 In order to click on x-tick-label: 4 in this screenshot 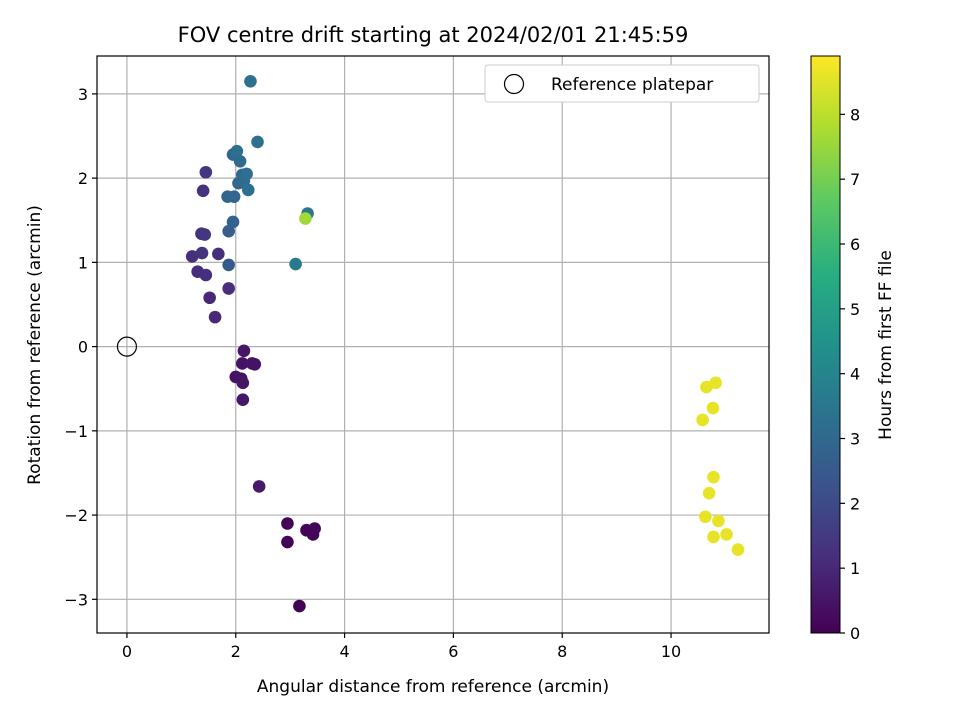, I will do `click(344, 651)`.